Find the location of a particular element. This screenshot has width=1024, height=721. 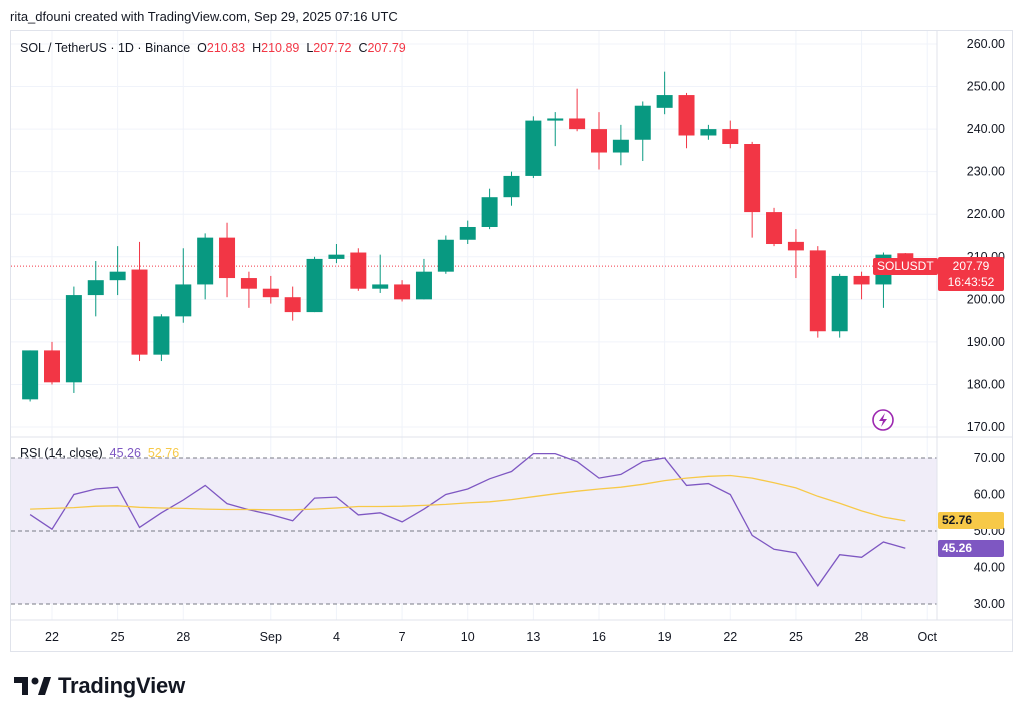

brand-name: TradingView is located at coordinates (121, 685).